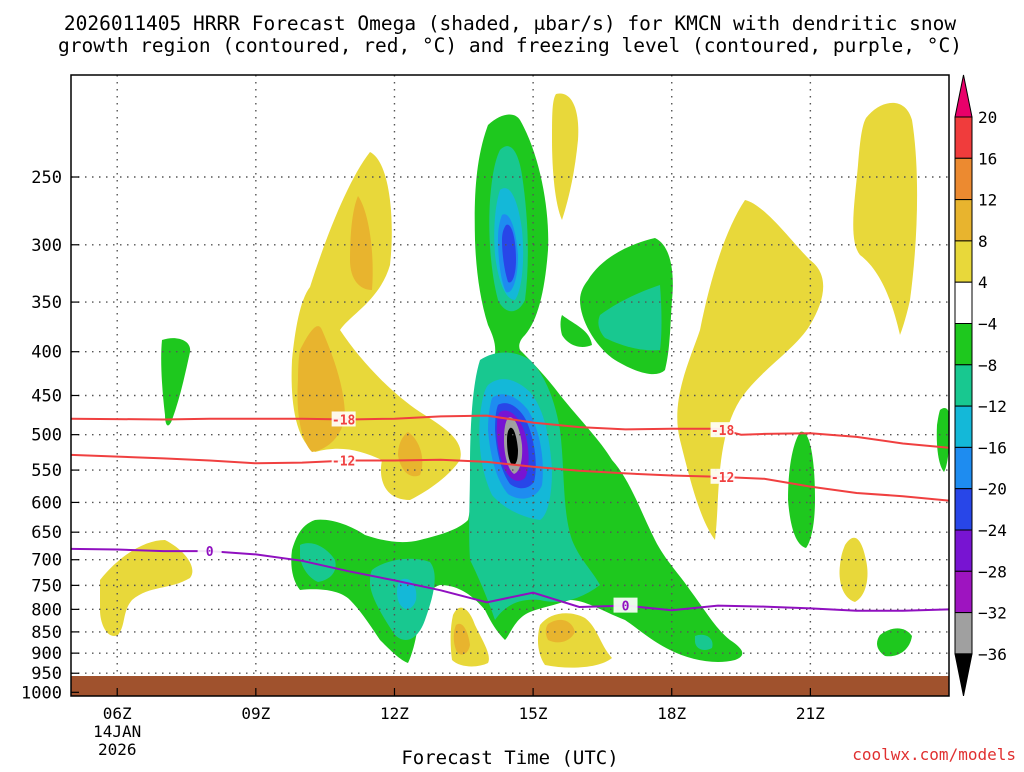  What do you see at coordinates (117, 713) in the screenshot?
I see `x-tick-label: 06Z` at bounding box center [117, 713].